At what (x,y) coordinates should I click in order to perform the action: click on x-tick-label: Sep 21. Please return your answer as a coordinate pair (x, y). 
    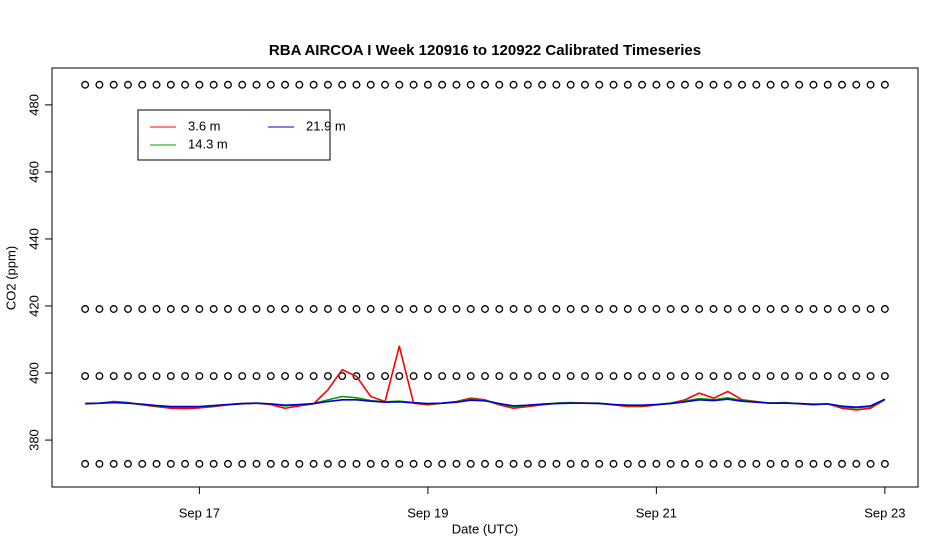
    Looking at the image, I should click on (656, 512).